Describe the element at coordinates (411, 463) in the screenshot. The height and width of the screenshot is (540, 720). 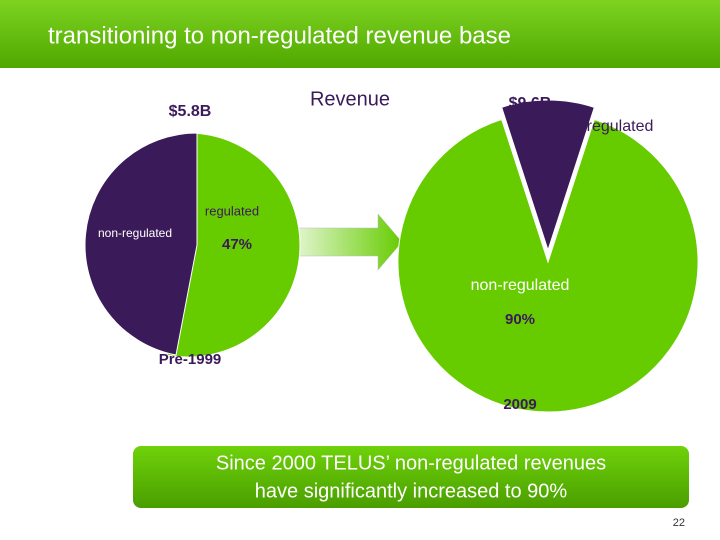
I see `callout-line: Since 2000 TELUS’ non-regulated revenues` at that location.